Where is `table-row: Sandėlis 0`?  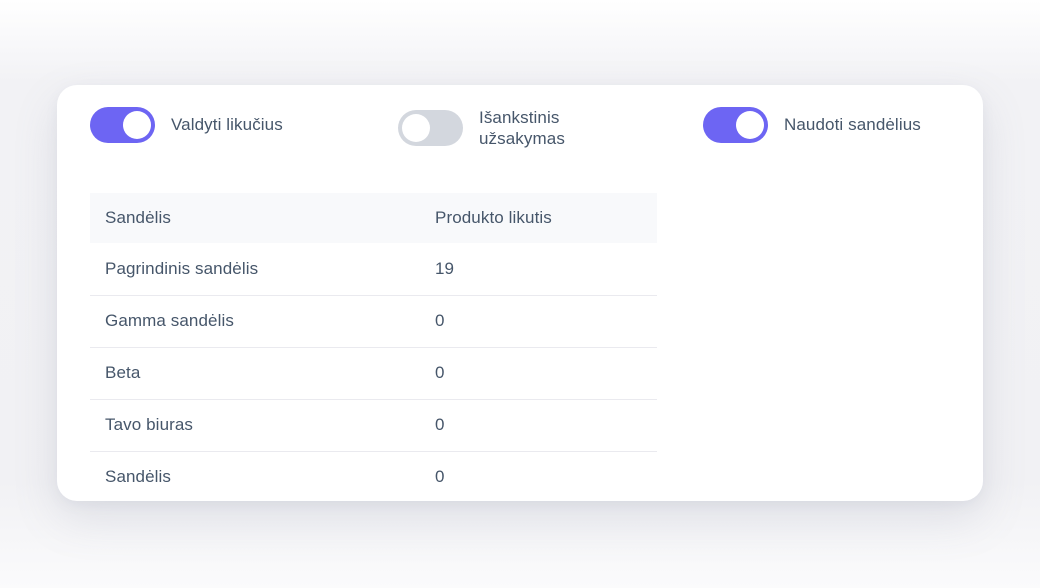 table-row: Sandėlis 0 is located at coordinates (373, 477).